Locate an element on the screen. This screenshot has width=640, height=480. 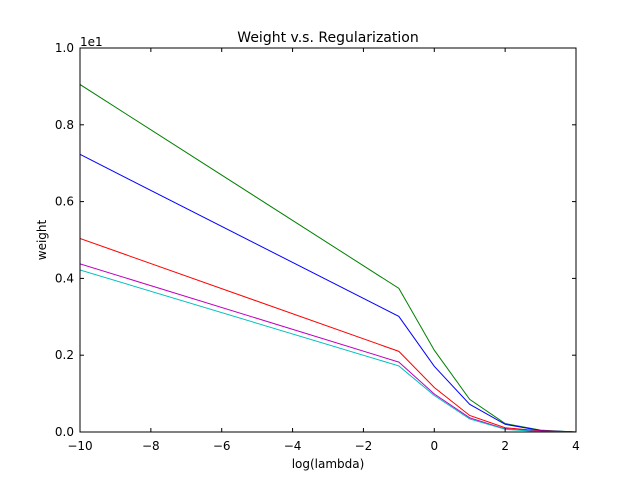
x-tick-label: −8 is located at coordinates (151, 446).